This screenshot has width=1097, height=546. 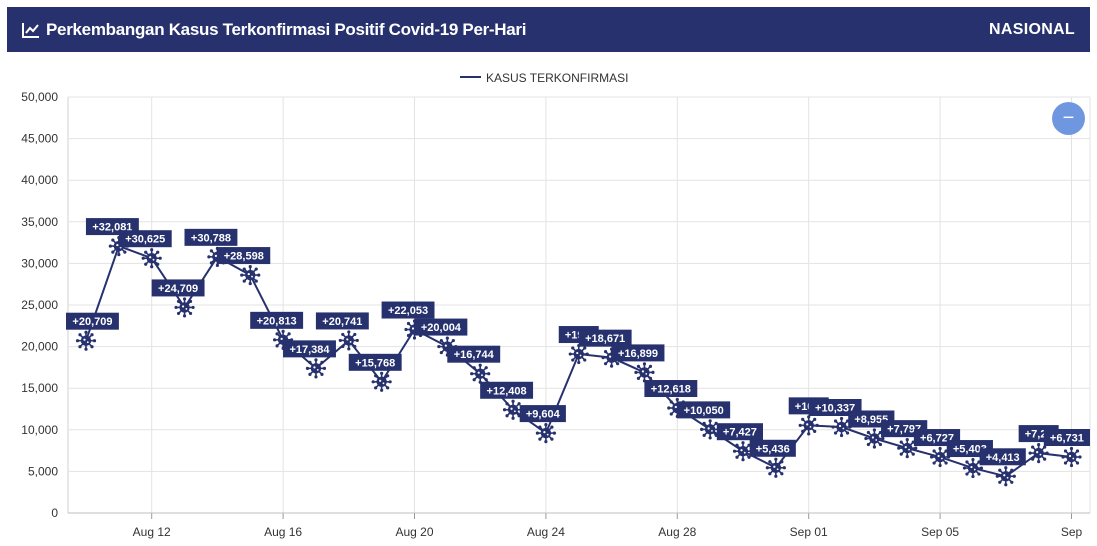 I want to click on data-label: +22,053, so click(x=408, y=310).